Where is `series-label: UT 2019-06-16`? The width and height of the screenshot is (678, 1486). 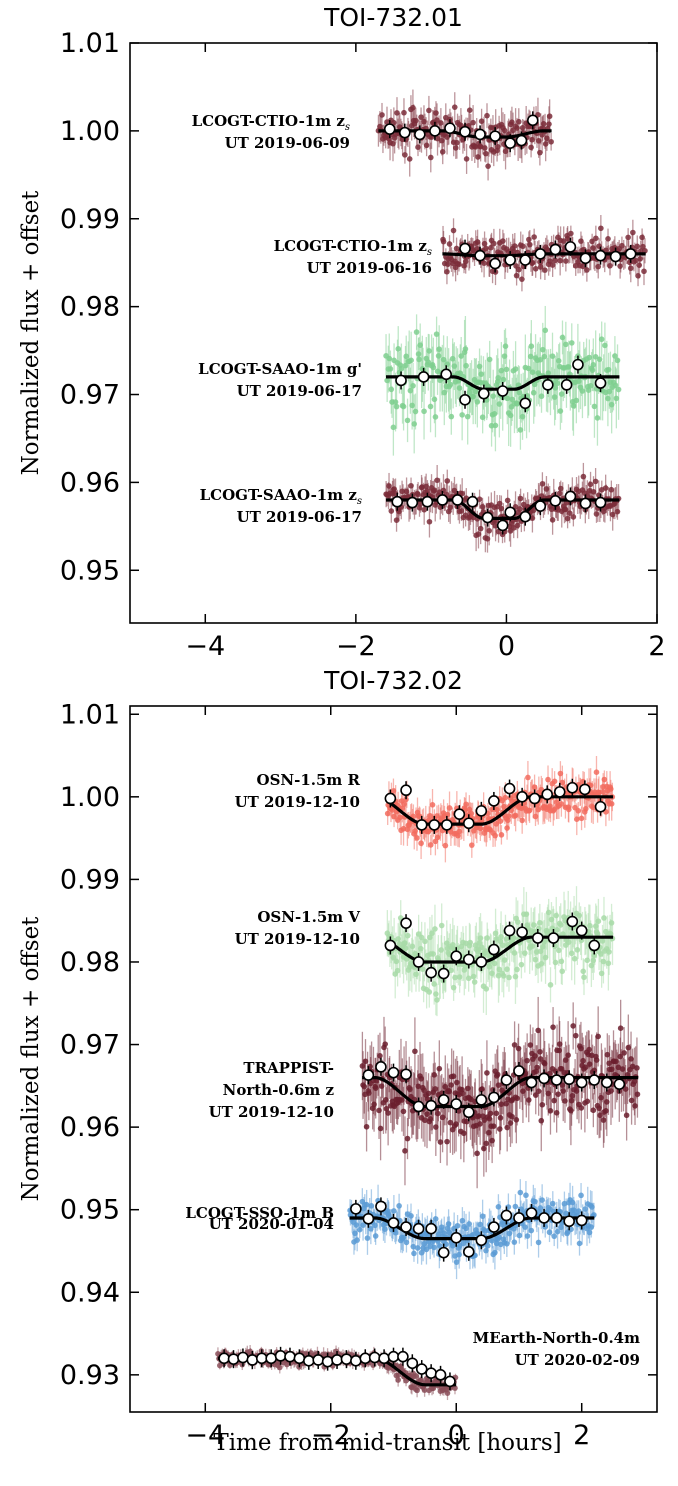 series-label: UT 2019-06-16 is located at coordinates (369, 268).